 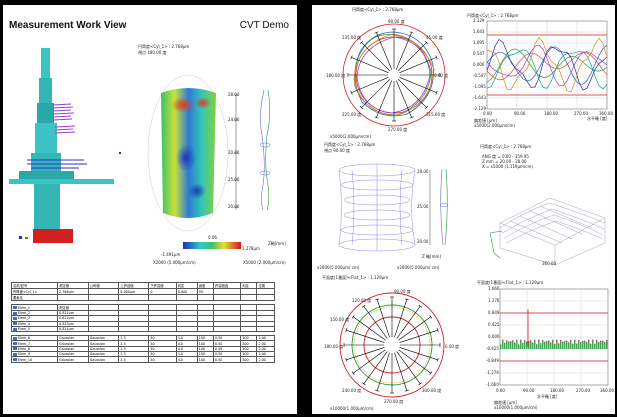 I want to click on polar-chart-roundness, so click(x=392, y=77).